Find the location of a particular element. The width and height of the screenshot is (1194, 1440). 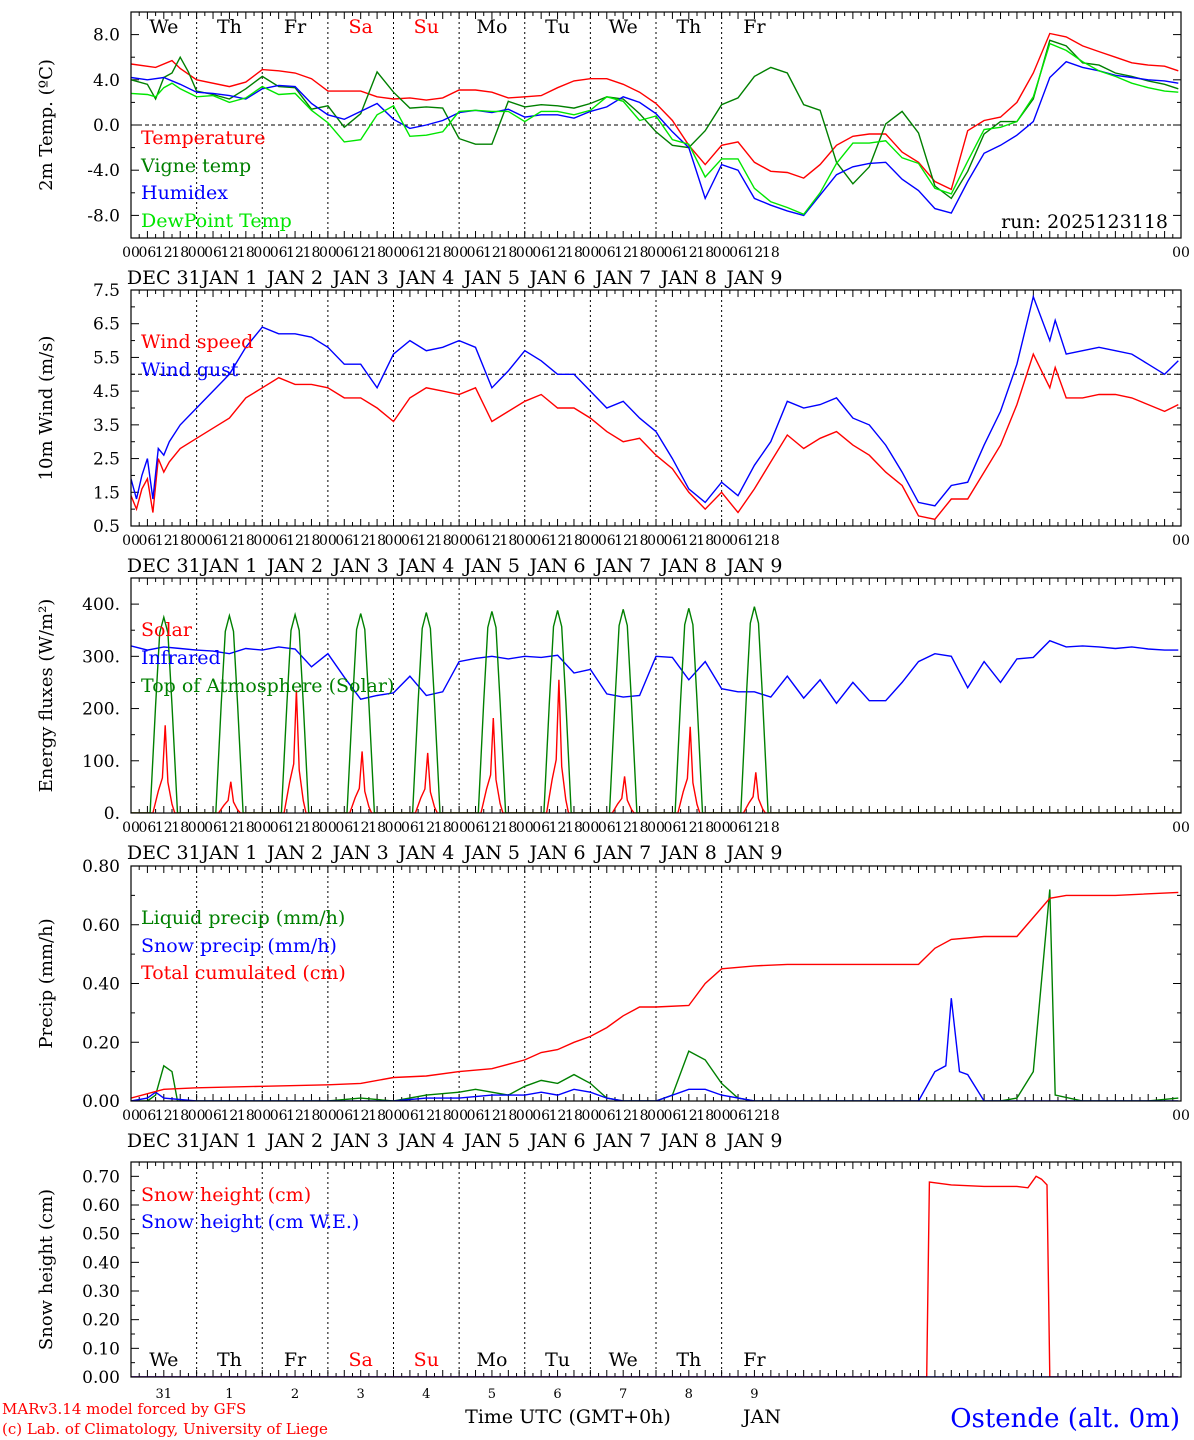

x-day-number: 8 is located at coordinates (689, 1394).